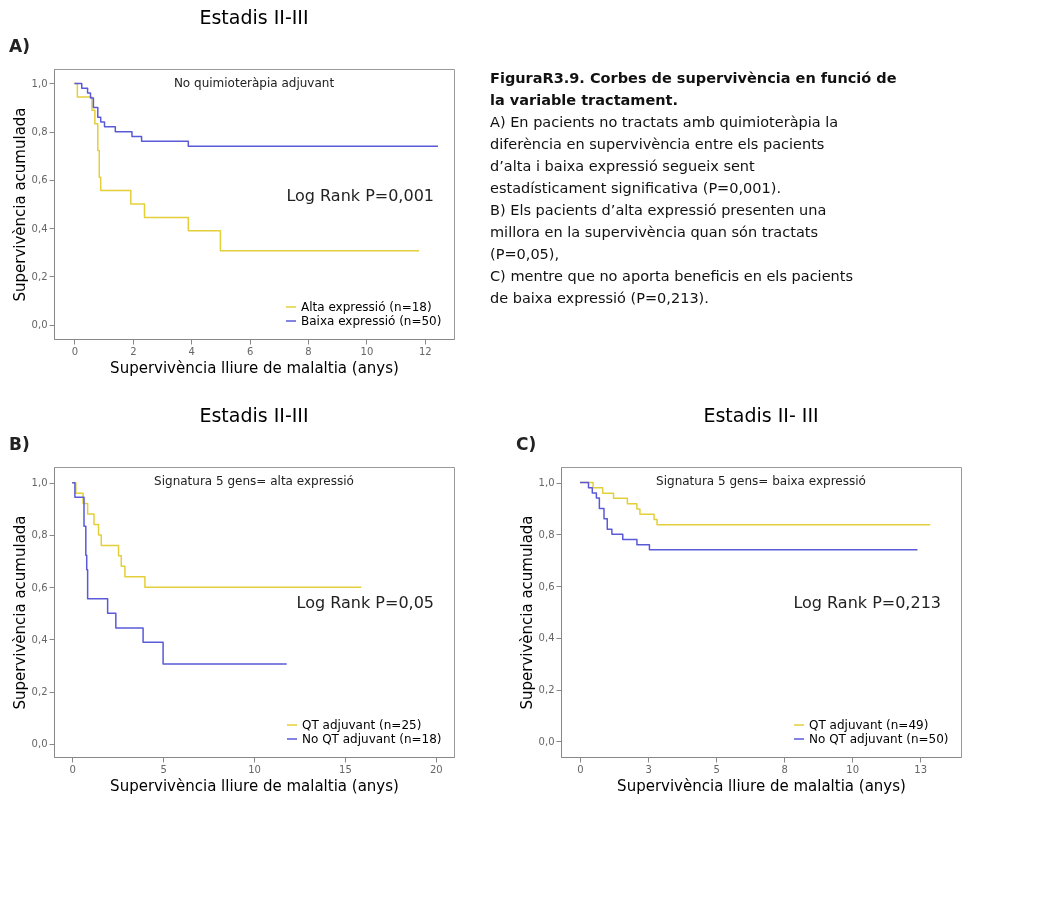 The height and width of the screenshot is (903, 1046). What do you see at coordinates (250, 351) in the screenshot?
I see `x-tick-label: 6` at bounding box center [250, 351].